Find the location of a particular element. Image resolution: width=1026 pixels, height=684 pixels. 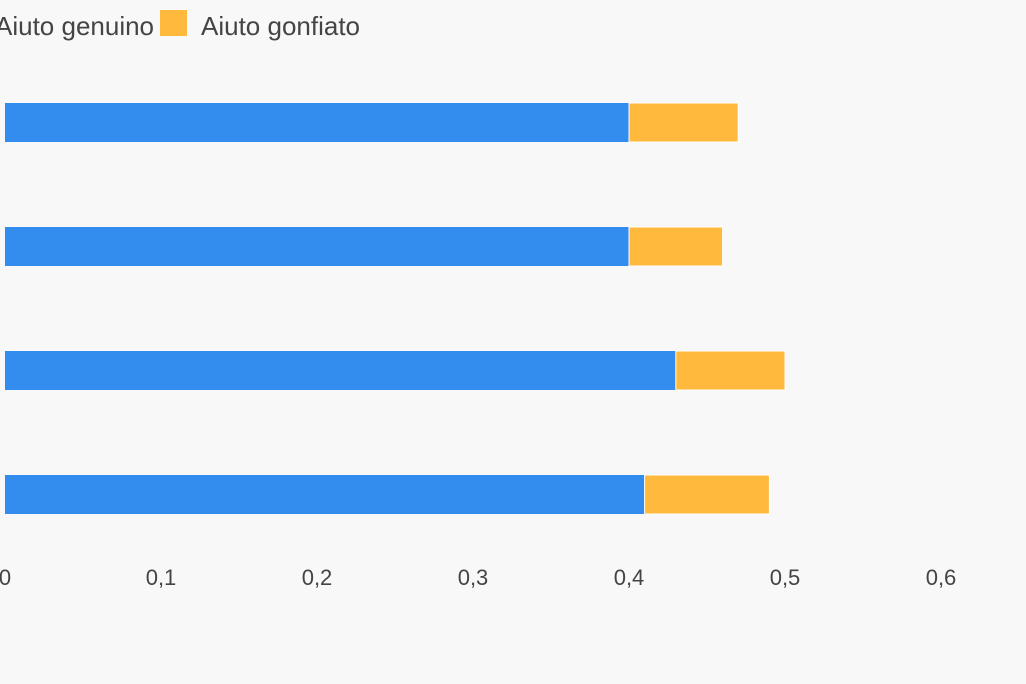

x-tick-label: 0,4 is located at coordinates (629, 577).